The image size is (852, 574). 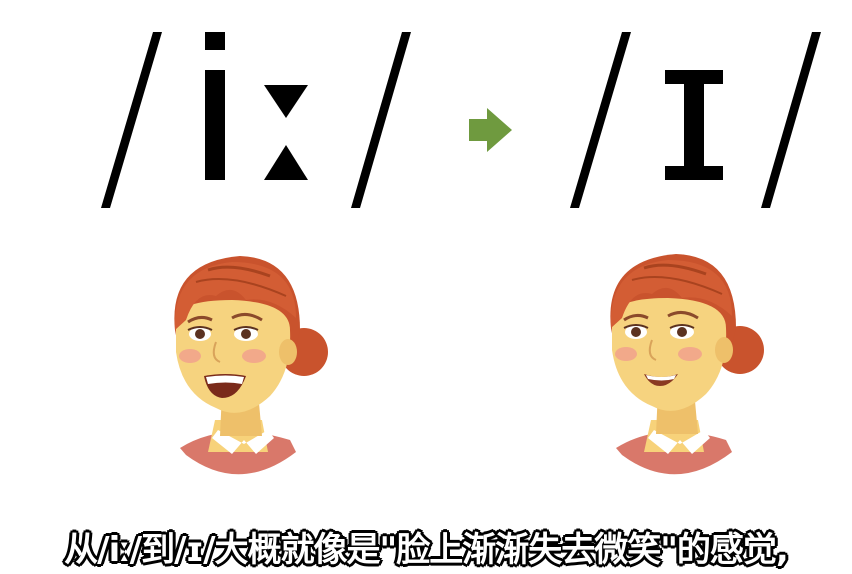 What do you see at coordinates (426, 550) in the screenshot?
I see `subtitle-caption: 从/iː/到/ɪ/大概就像是"脸上渐渐失去微笑"的感觉,` at bounding box center [426, 550].